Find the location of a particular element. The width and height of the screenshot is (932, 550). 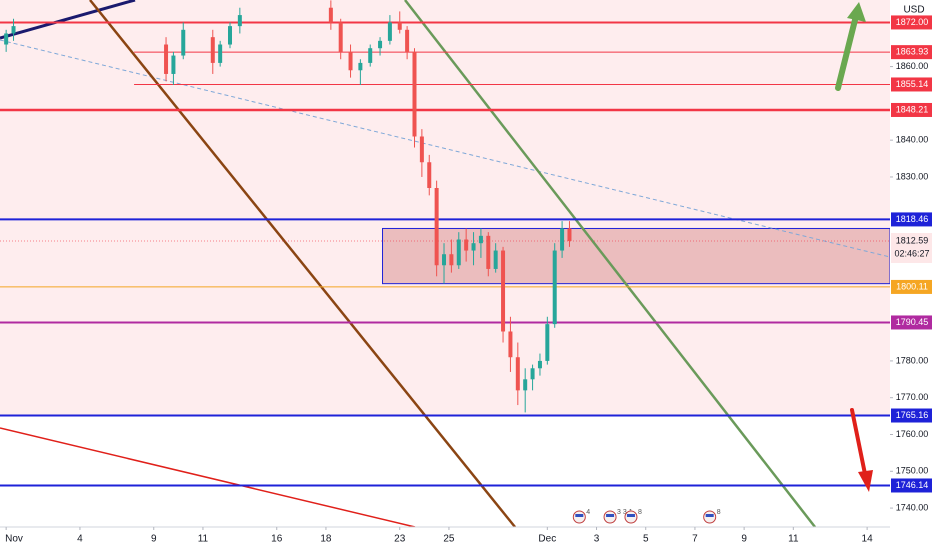

event-count: 3 3 1 is located at coordinates (625, 512).